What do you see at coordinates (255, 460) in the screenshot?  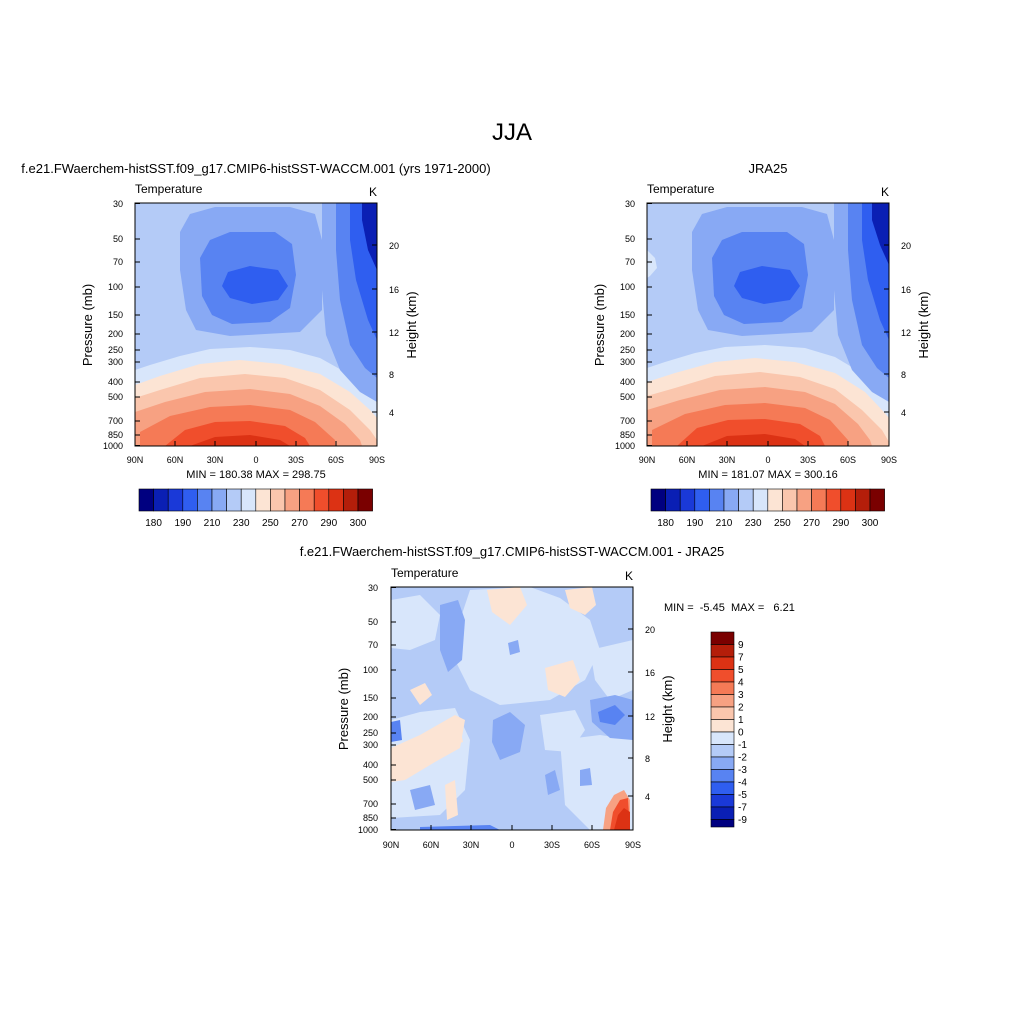 I see `x-tick-label: 0` at bounding box center [255, 460].